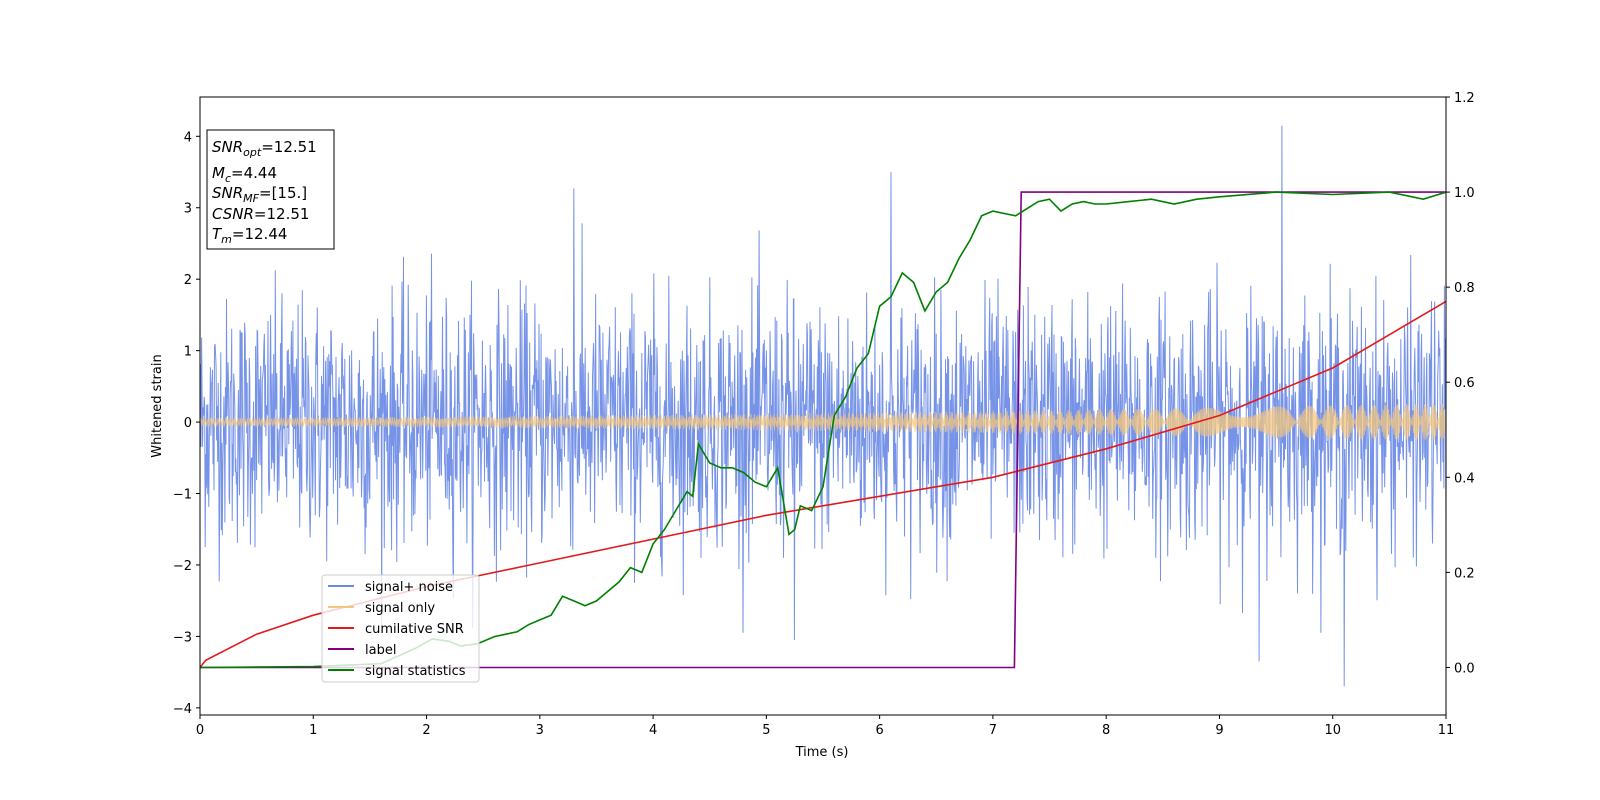 The height and width of the screenshot is (800, 1600). I want to click on y-left-tick-label: −4, so click(182, 709).